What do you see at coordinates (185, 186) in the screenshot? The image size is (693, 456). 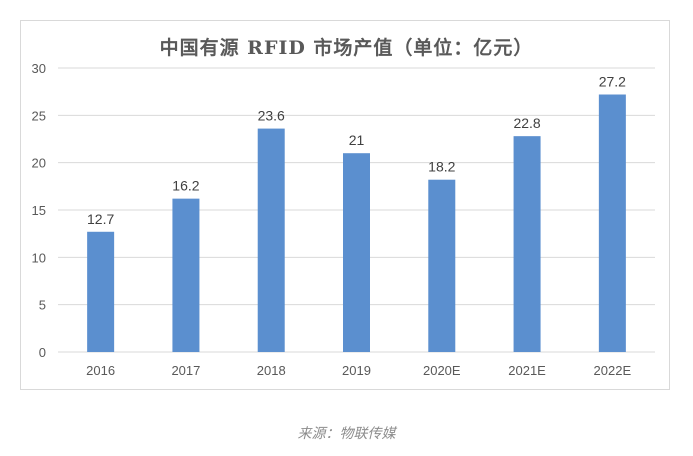 I see `value-label: 16.2` at bounding box center [185, 186].